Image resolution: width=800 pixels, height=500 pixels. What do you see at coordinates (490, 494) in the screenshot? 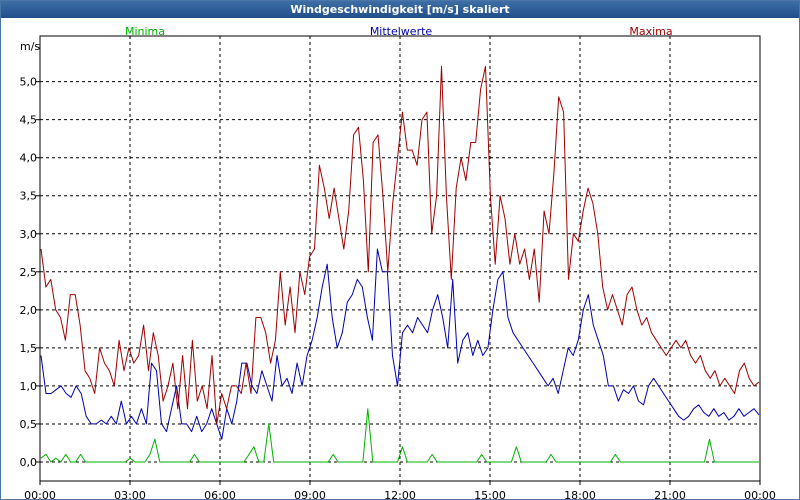
I see `x-tick-time: 15:00` at bounding box center [490, 494].